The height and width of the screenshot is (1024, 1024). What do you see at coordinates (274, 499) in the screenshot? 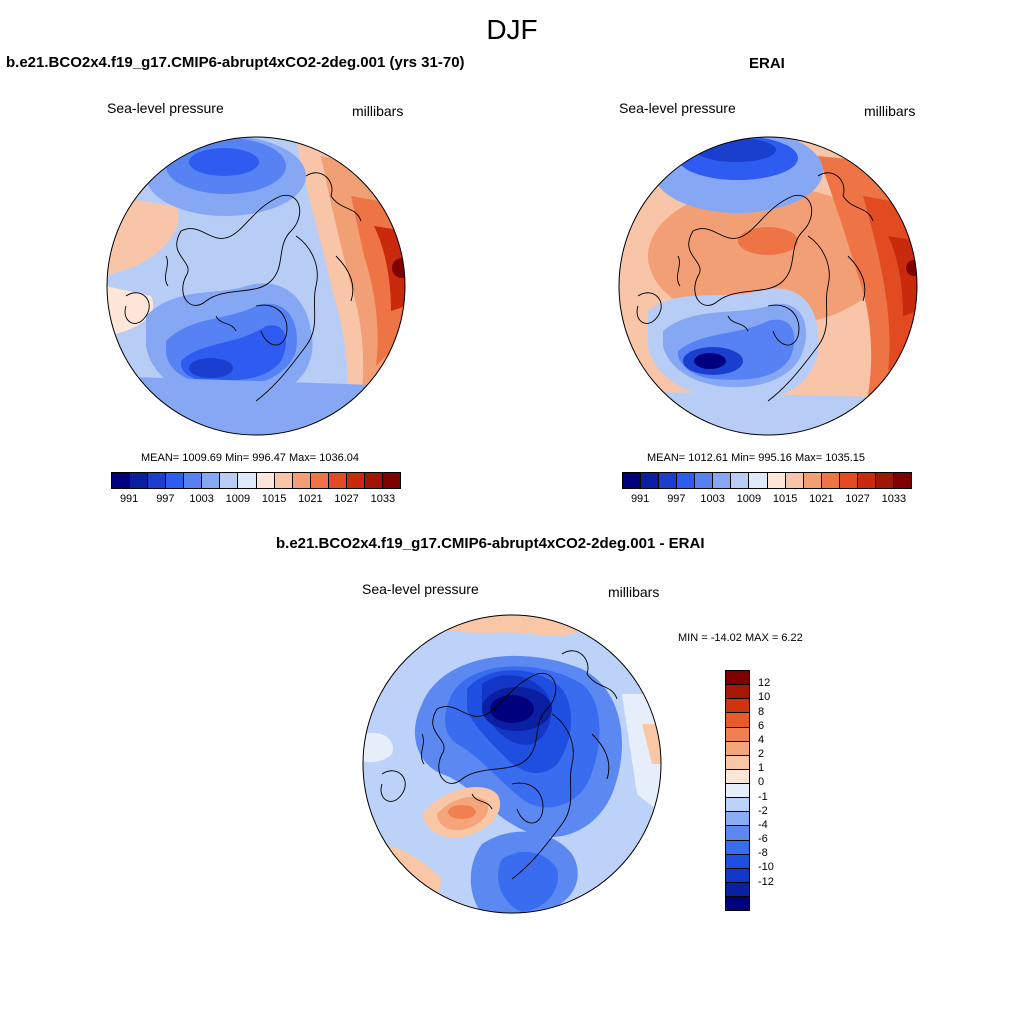
I see `model-colorbar-tick-label: 1015` at bounding box center [274, 499].